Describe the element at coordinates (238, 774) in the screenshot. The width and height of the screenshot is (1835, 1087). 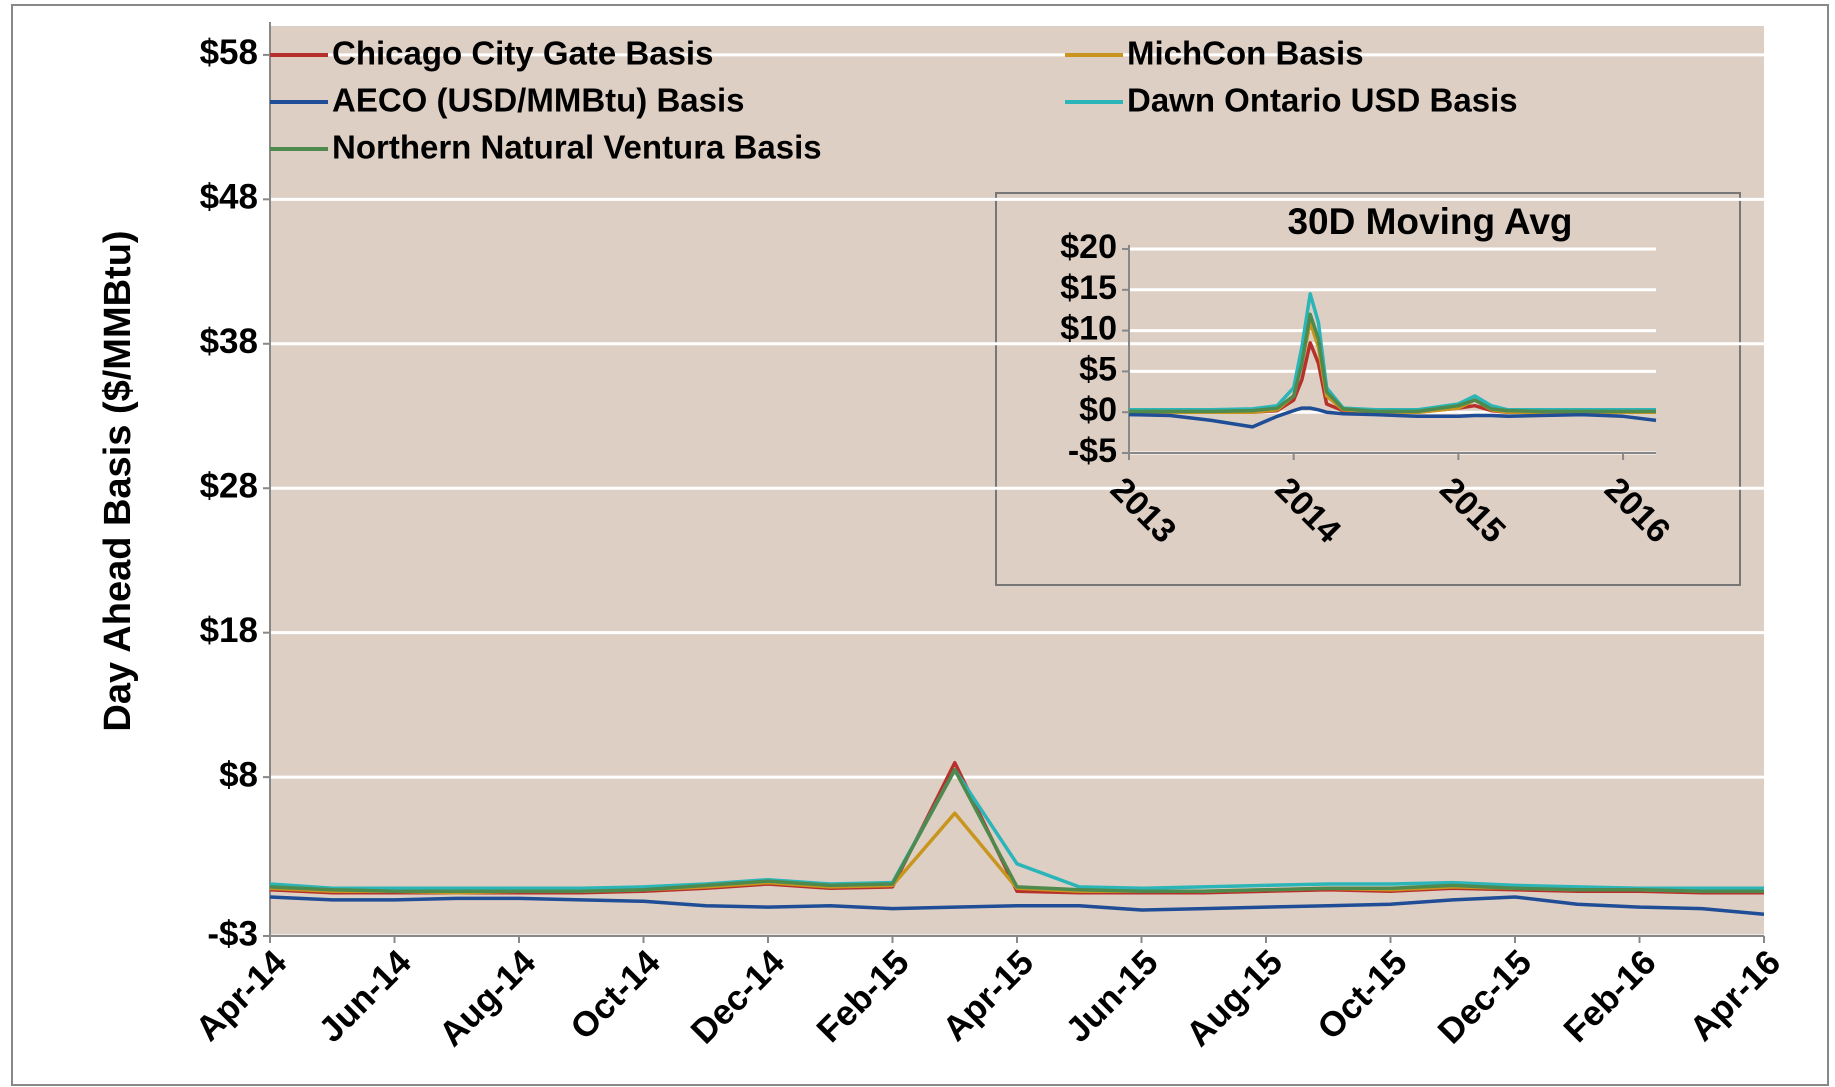
I see `y-tick-label: $8` at that location.